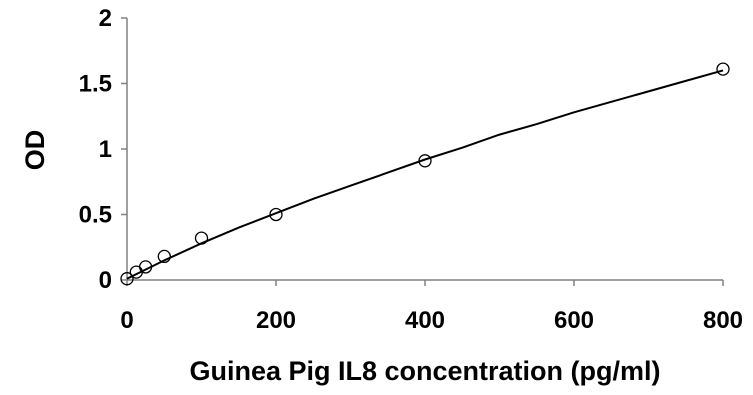 The width and height of the screenshot is (753, 395). Describe the element at coordinates (105, 149) in the screenshot. I see `y-tick-label: 1` at that location.